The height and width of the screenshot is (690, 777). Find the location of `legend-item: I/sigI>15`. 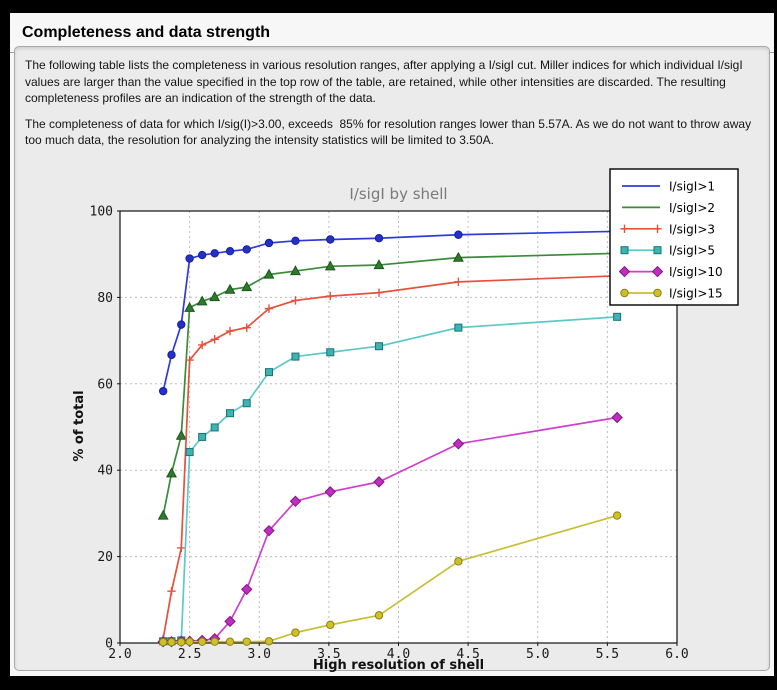

legend-item: I/sigI>15 is located at coordinates (671, 294).